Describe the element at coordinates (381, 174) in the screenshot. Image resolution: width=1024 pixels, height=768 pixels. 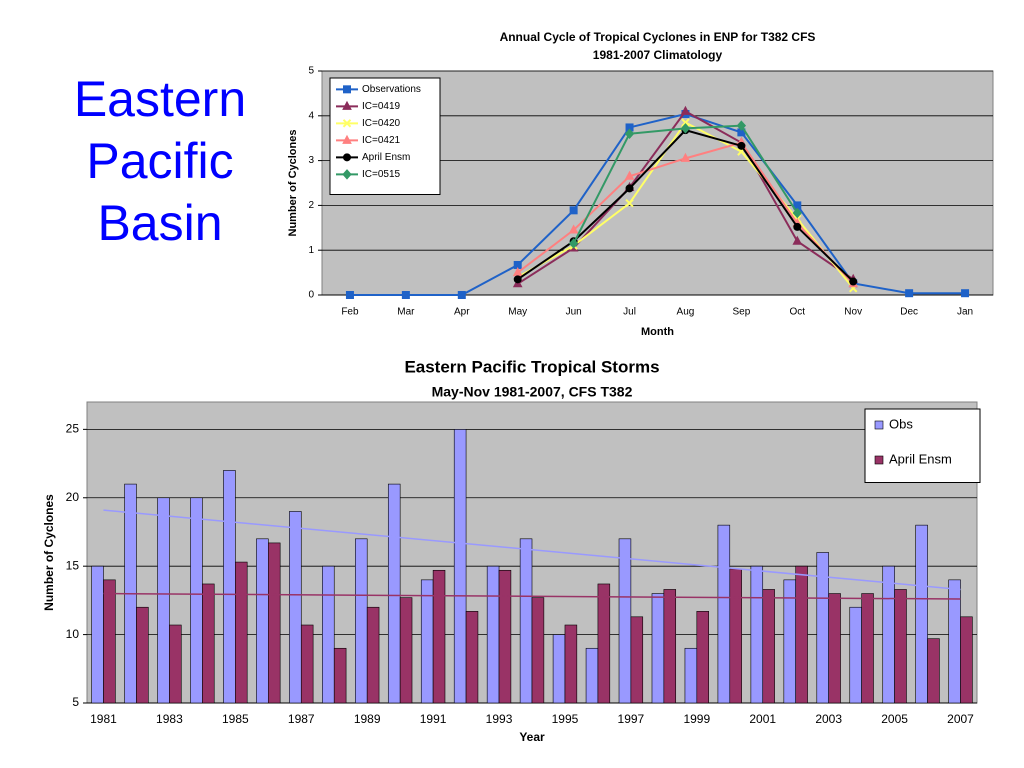
I see `legend-label: IC=0515` at that location.